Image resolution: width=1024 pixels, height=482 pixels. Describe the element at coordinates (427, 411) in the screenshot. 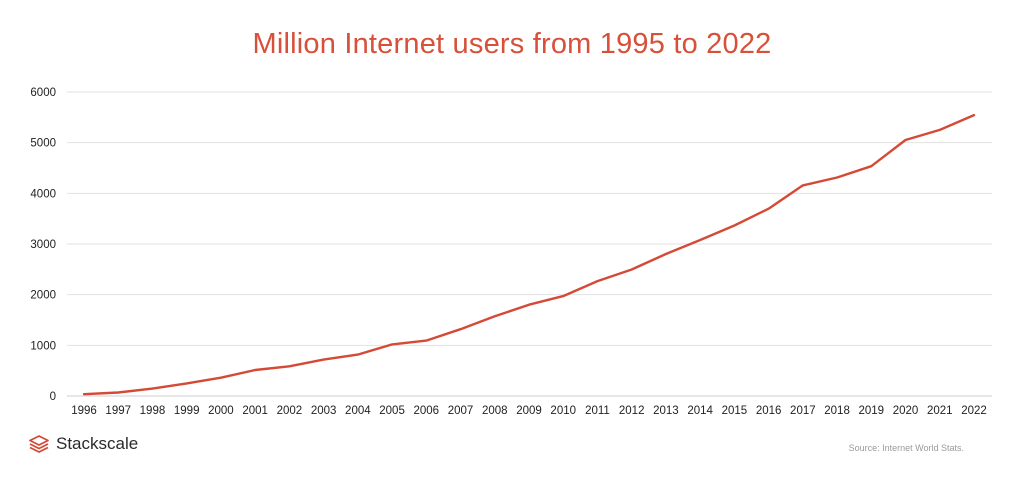

I see `x-tick-label: 2006` at that location.